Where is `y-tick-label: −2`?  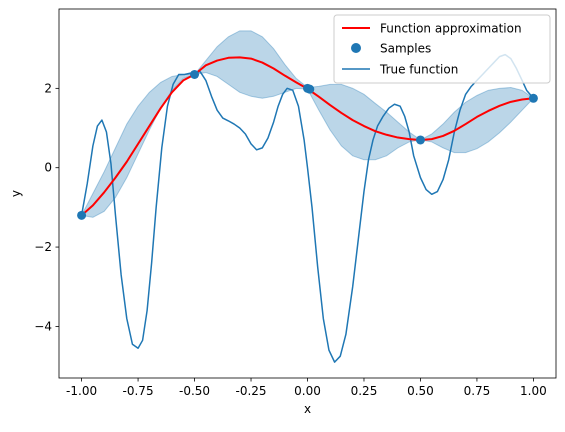
y-tick-label: −2 is located at coordinates (43, 247).